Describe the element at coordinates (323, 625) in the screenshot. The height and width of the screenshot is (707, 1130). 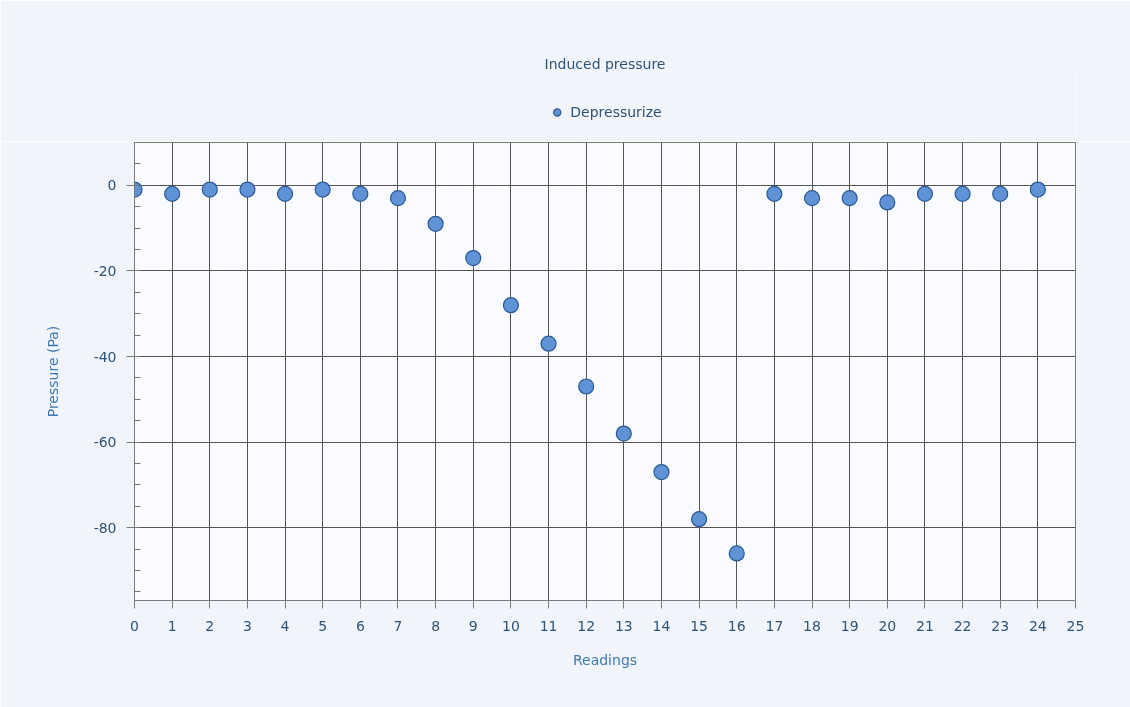
I see `x-tick-label: 5` at that location.